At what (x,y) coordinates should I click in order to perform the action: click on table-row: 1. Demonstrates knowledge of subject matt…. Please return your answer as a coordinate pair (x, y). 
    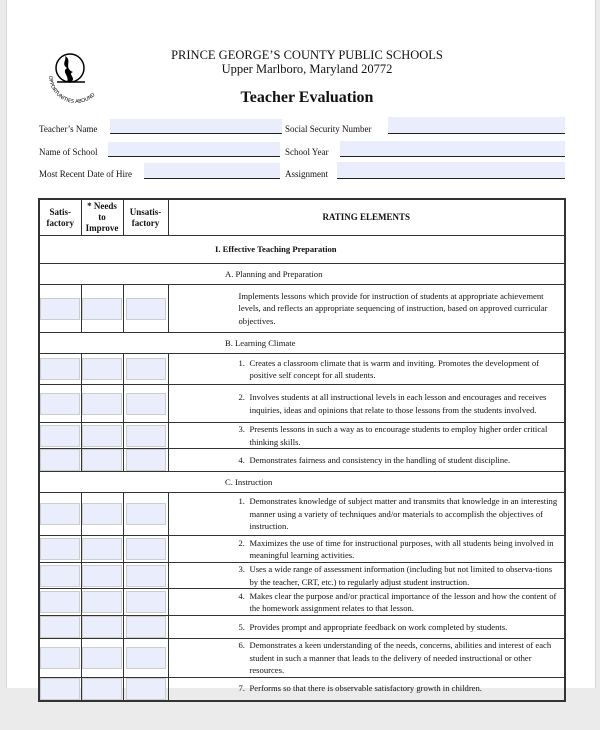
    Looking at the image, I should click on (302, 514).